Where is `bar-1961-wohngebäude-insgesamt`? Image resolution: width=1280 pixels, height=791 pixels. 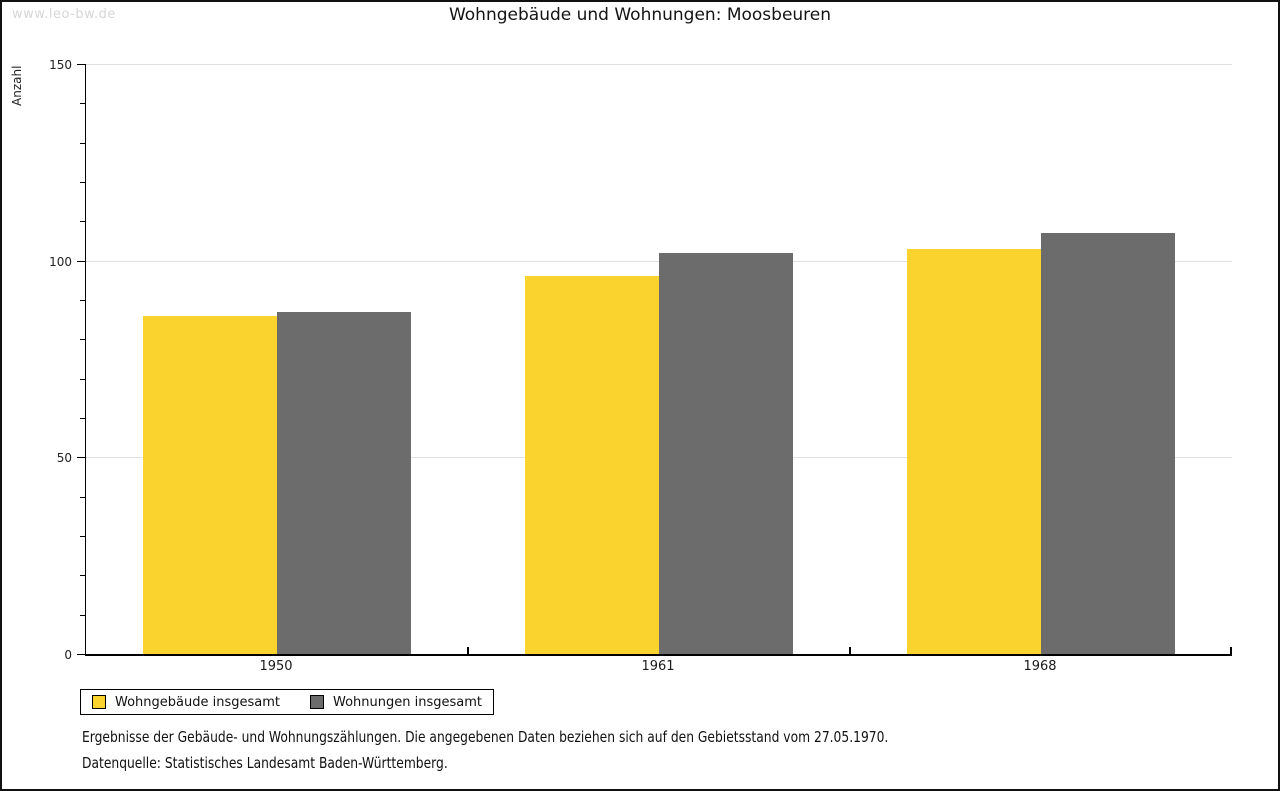 bar-1961-wohngebäude-insgesamt is located at coordinates (592, 465).